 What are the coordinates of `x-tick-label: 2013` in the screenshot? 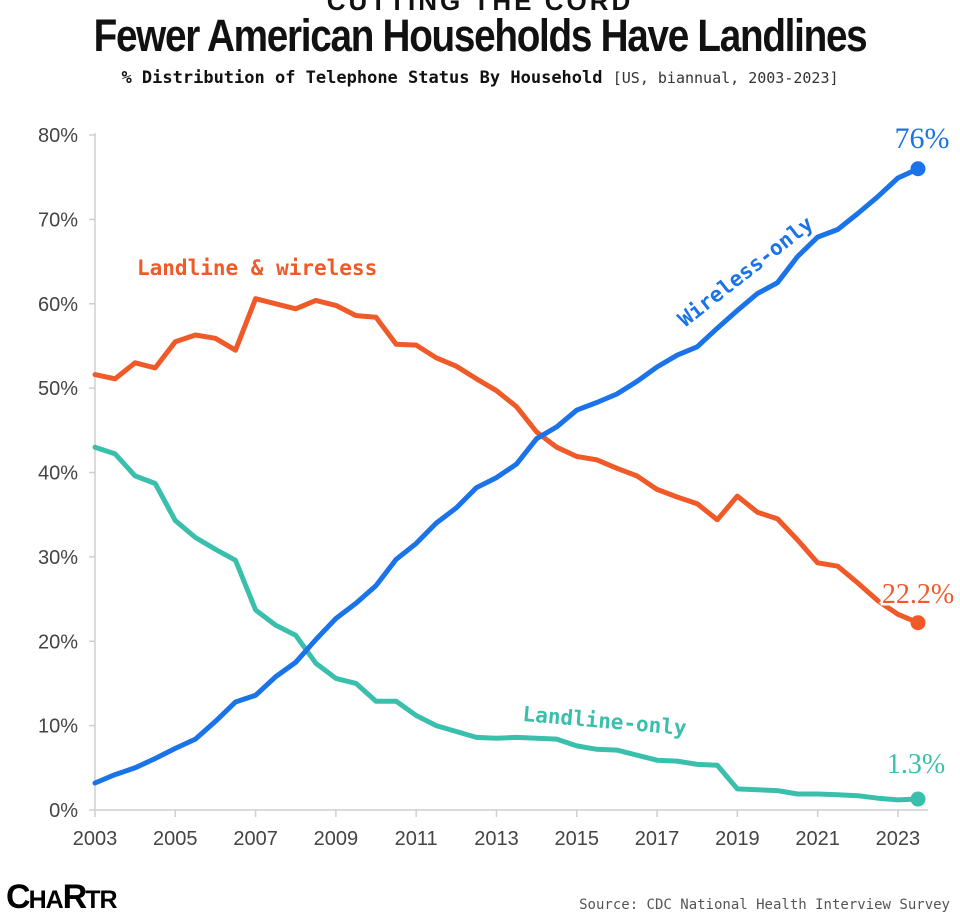 It's located at (496, 839).